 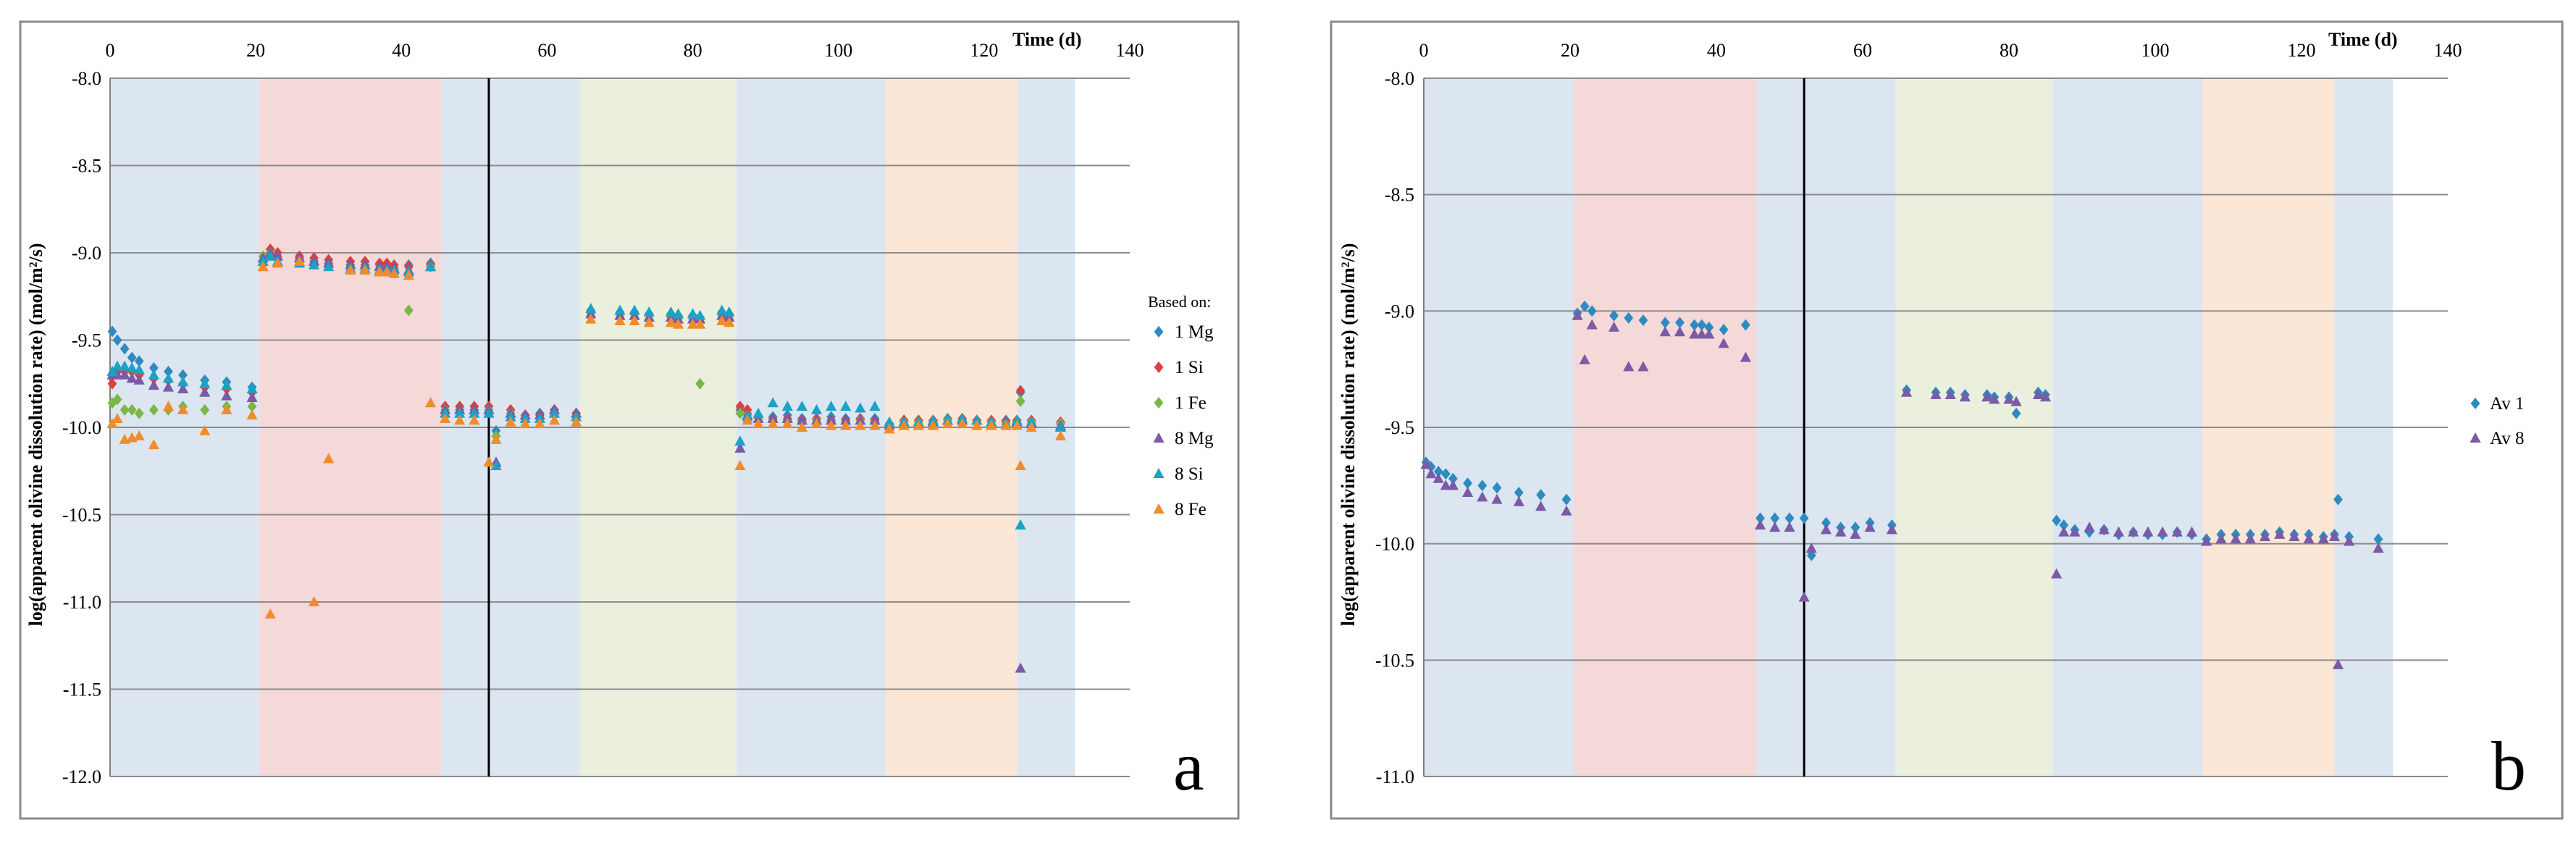 I want to click on panel-b-y-ticks: -8.0 -8.5 -9.0 -9.5 -10.0 -10.5 -11.0, so click(x=1394, y=428).